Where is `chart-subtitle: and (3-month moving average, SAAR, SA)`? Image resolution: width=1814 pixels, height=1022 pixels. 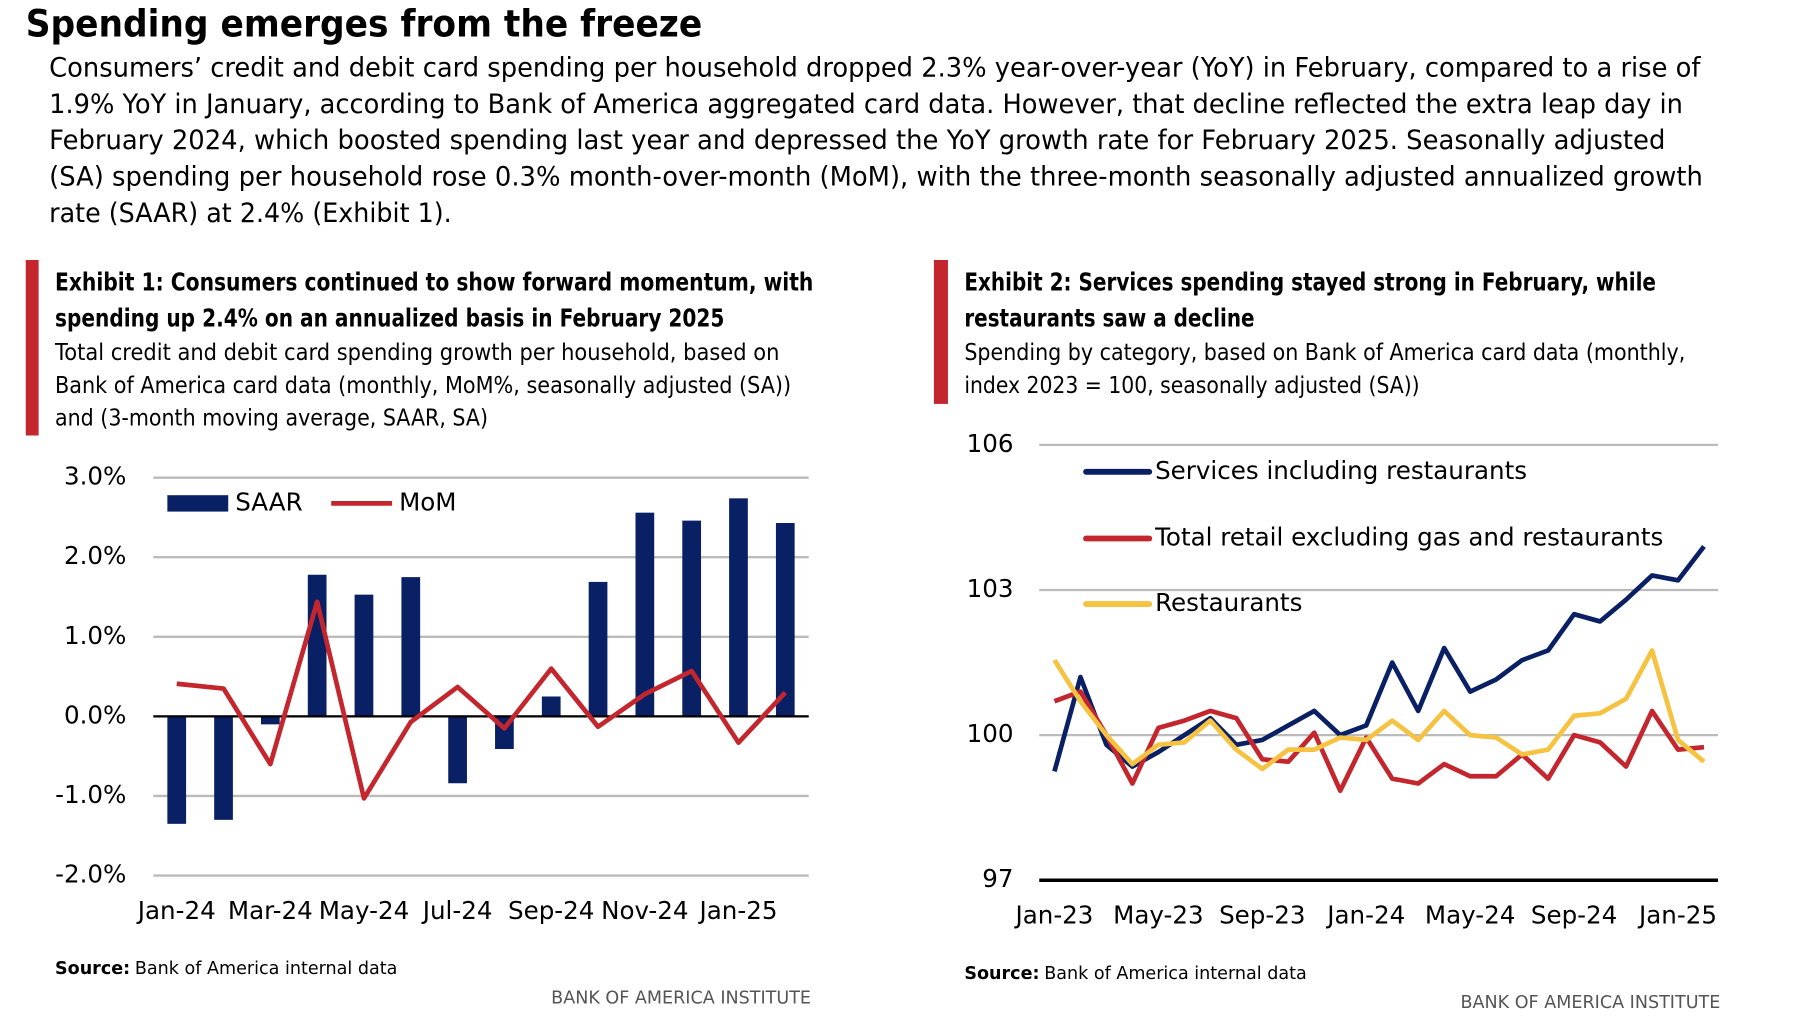 chart-subtitle: and (3-month moving average, SAAR, SA) is located at coordinates (271, 418).